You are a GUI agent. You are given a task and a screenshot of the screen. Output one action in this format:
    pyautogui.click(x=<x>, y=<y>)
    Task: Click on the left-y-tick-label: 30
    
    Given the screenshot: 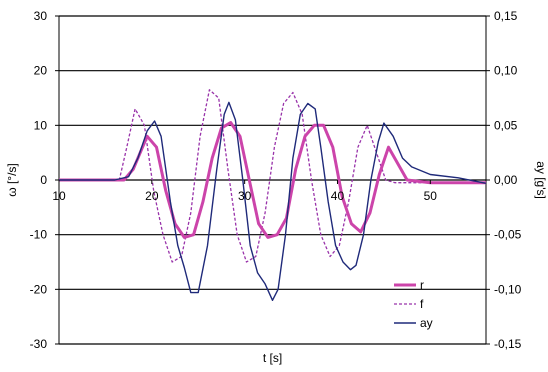 What is the action you would take?
    pyautogui.click(x=41, y=16)
    